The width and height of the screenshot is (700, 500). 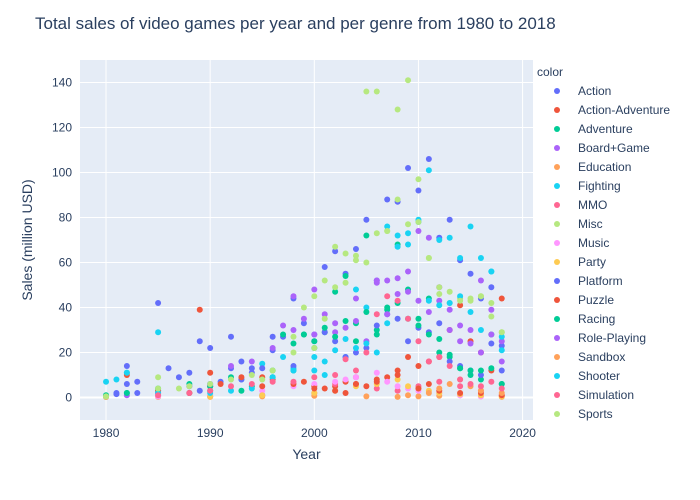 What do you see at coordinates (581, 243) in the screenshot?
I see `legend-item: Music` at bounding box center [581, 243].